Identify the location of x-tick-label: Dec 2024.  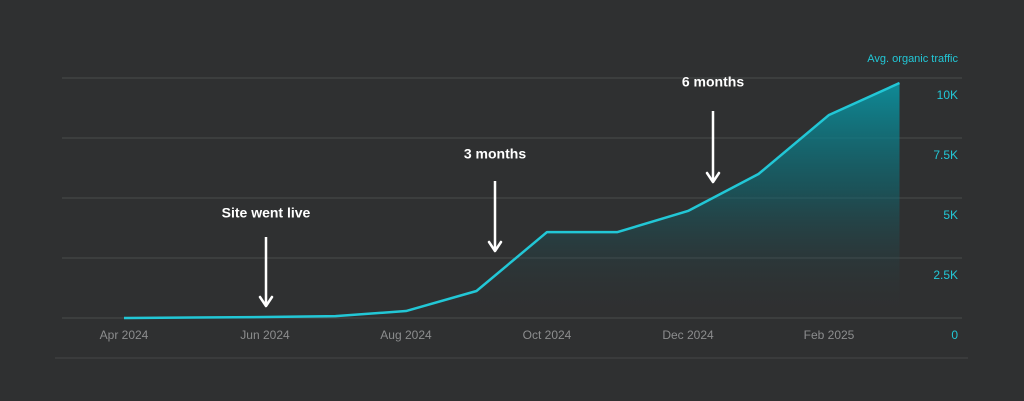
(688, 335).